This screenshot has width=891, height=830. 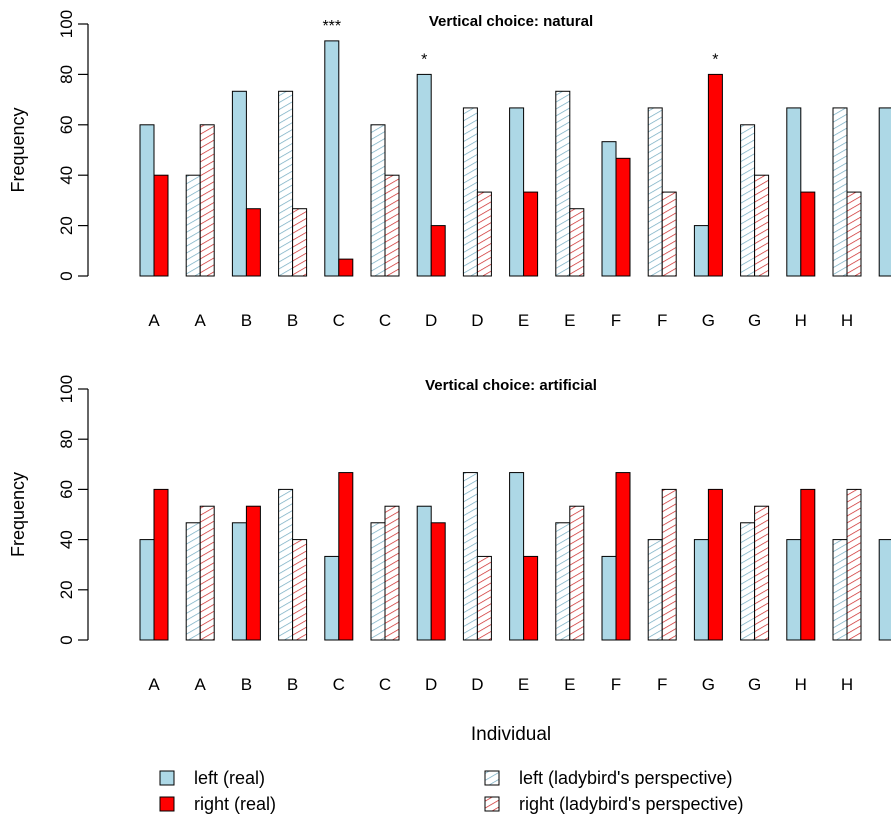 I want to click on x-axis-label: Individual, so click(x=511, y=734).